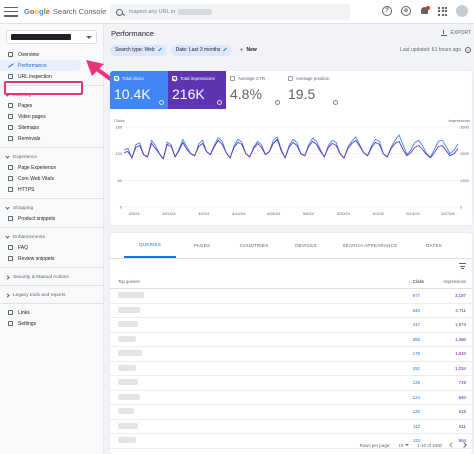 Image resolution: width=474 pixels, height=454 pixels. I want to click on clicks-cell: 877, so click(416, 296).